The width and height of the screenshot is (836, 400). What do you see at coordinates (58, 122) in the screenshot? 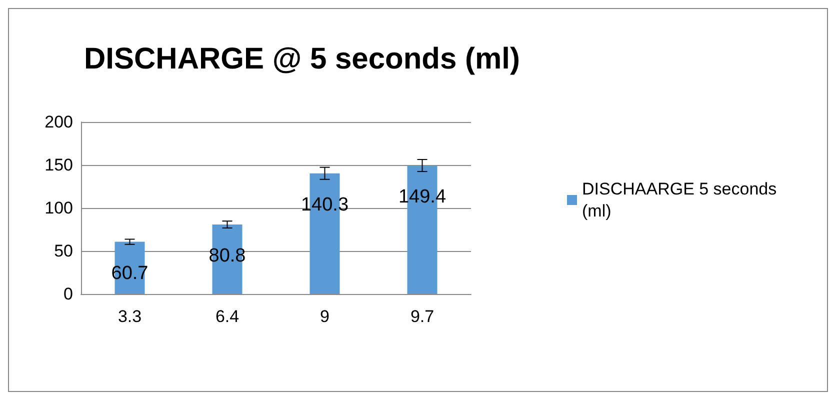
I see `y-tick-label: 200` at bounding box center [58, 122].